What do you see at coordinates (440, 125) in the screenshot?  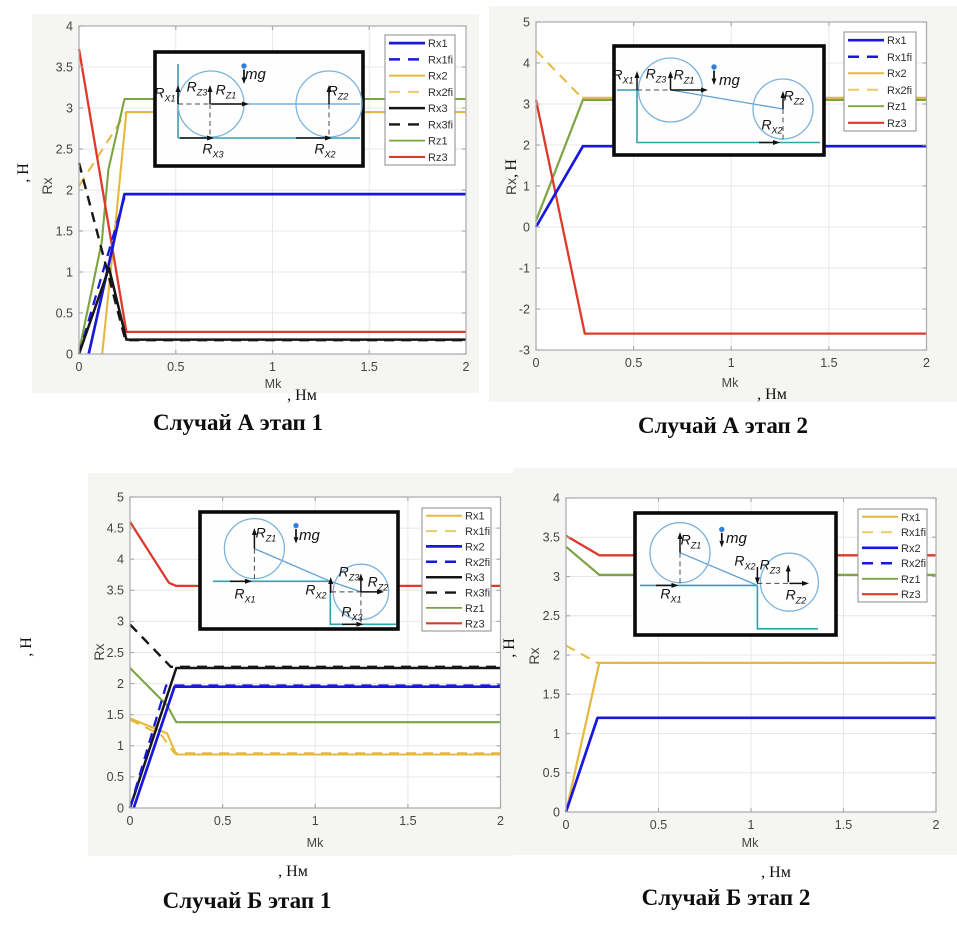 I see `svg-text: Rx3fi` at bounding box center [440, 125].